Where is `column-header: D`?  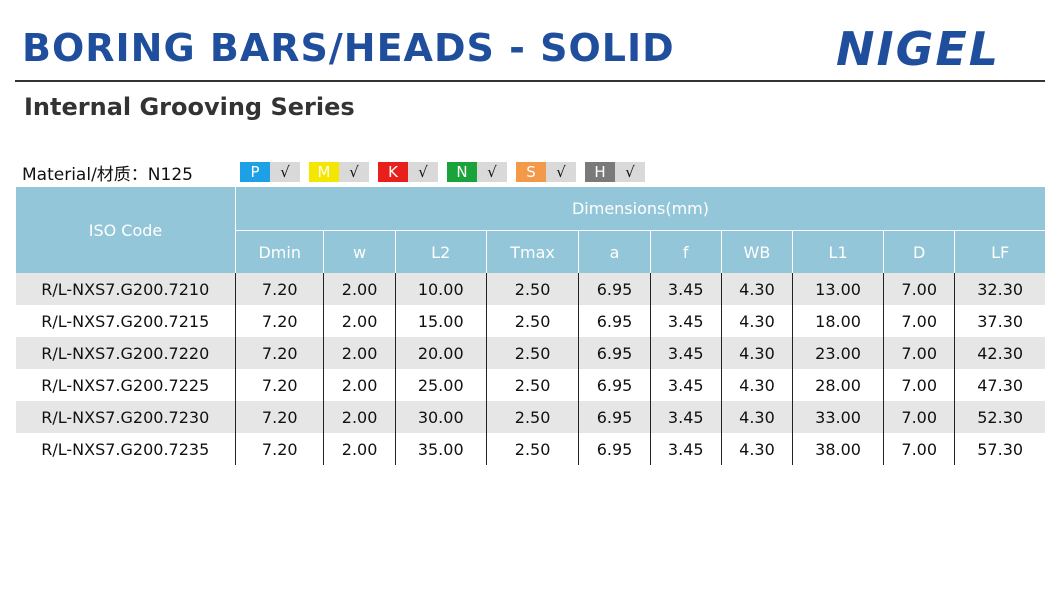
column-header: D is located at coordinates (919, 251).